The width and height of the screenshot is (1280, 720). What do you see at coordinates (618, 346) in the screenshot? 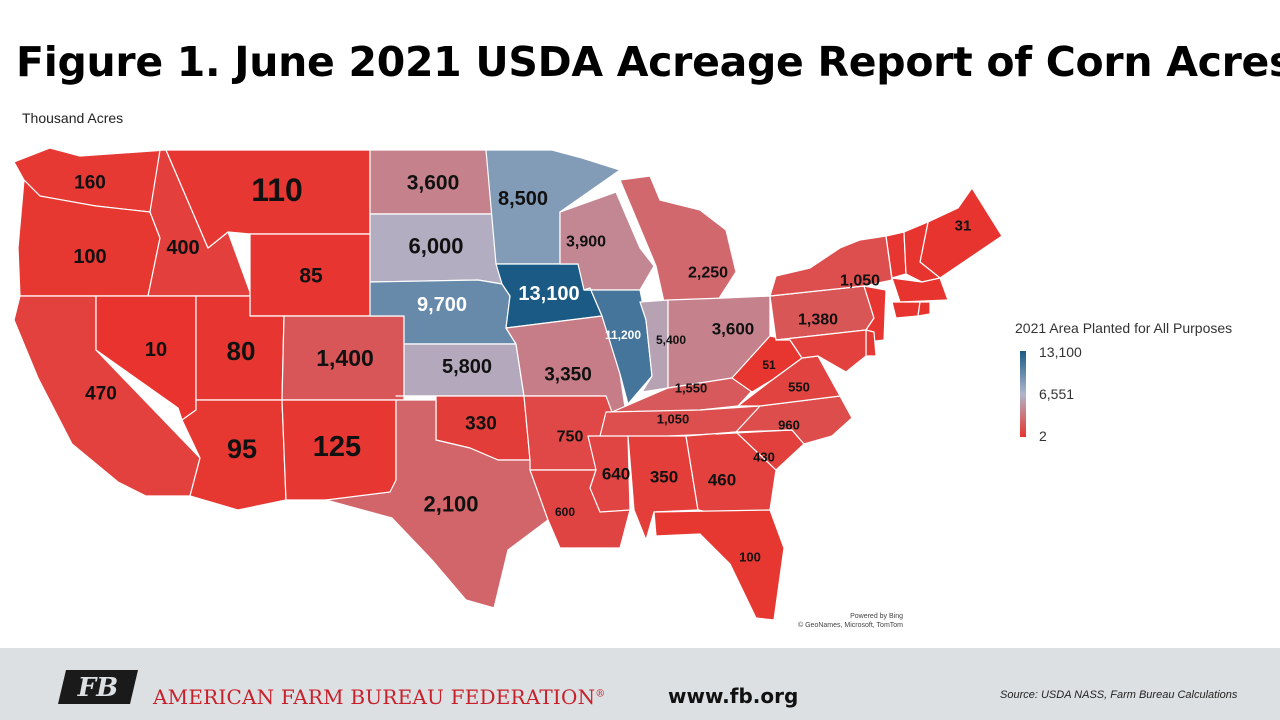
I see `state-region-il` at bounding box center [618, 346].